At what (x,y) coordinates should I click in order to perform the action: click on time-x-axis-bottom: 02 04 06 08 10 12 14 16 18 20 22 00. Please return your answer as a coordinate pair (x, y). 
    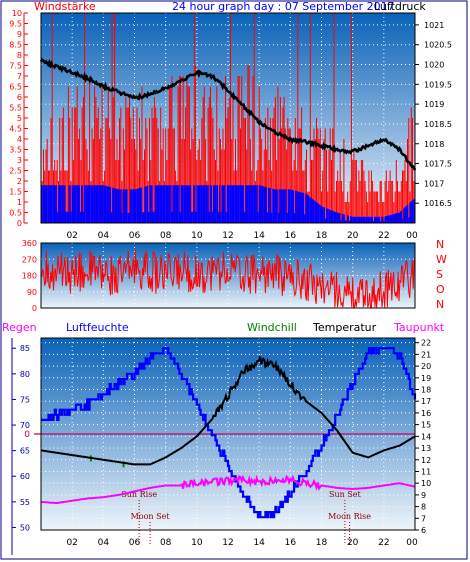
    Looking at the image, I should click on (242, 543).